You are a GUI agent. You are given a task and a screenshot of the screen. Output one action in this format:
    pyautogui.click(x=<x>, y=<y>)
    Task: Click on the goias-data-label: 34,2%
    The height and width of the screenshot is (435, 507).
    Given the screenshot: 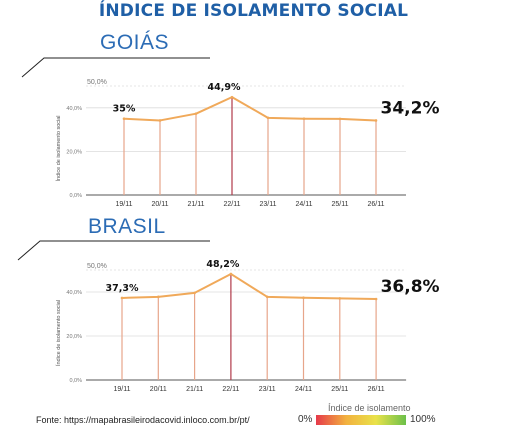 What is the action you would take?
    pyautogui.click(x=410, y=108)
    